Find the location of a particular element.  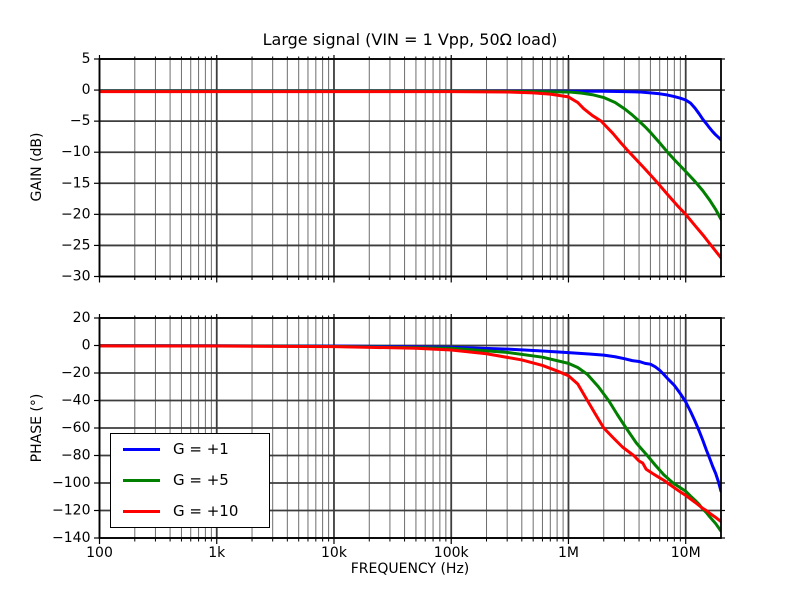

y-tick-label: −120 is located at coordinates (71, 511).